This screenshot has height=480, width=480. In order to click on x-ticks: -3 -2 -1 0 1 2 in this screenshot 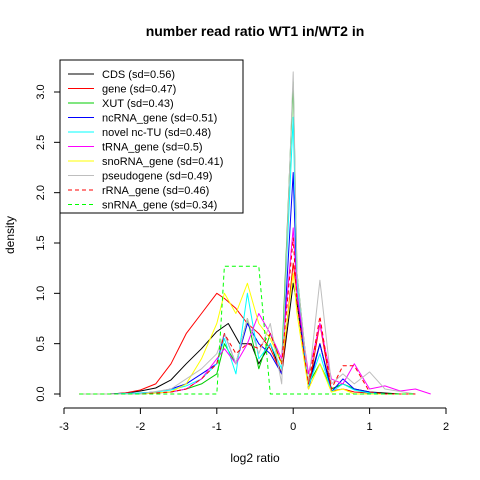, I will do `click(254, 420)`.